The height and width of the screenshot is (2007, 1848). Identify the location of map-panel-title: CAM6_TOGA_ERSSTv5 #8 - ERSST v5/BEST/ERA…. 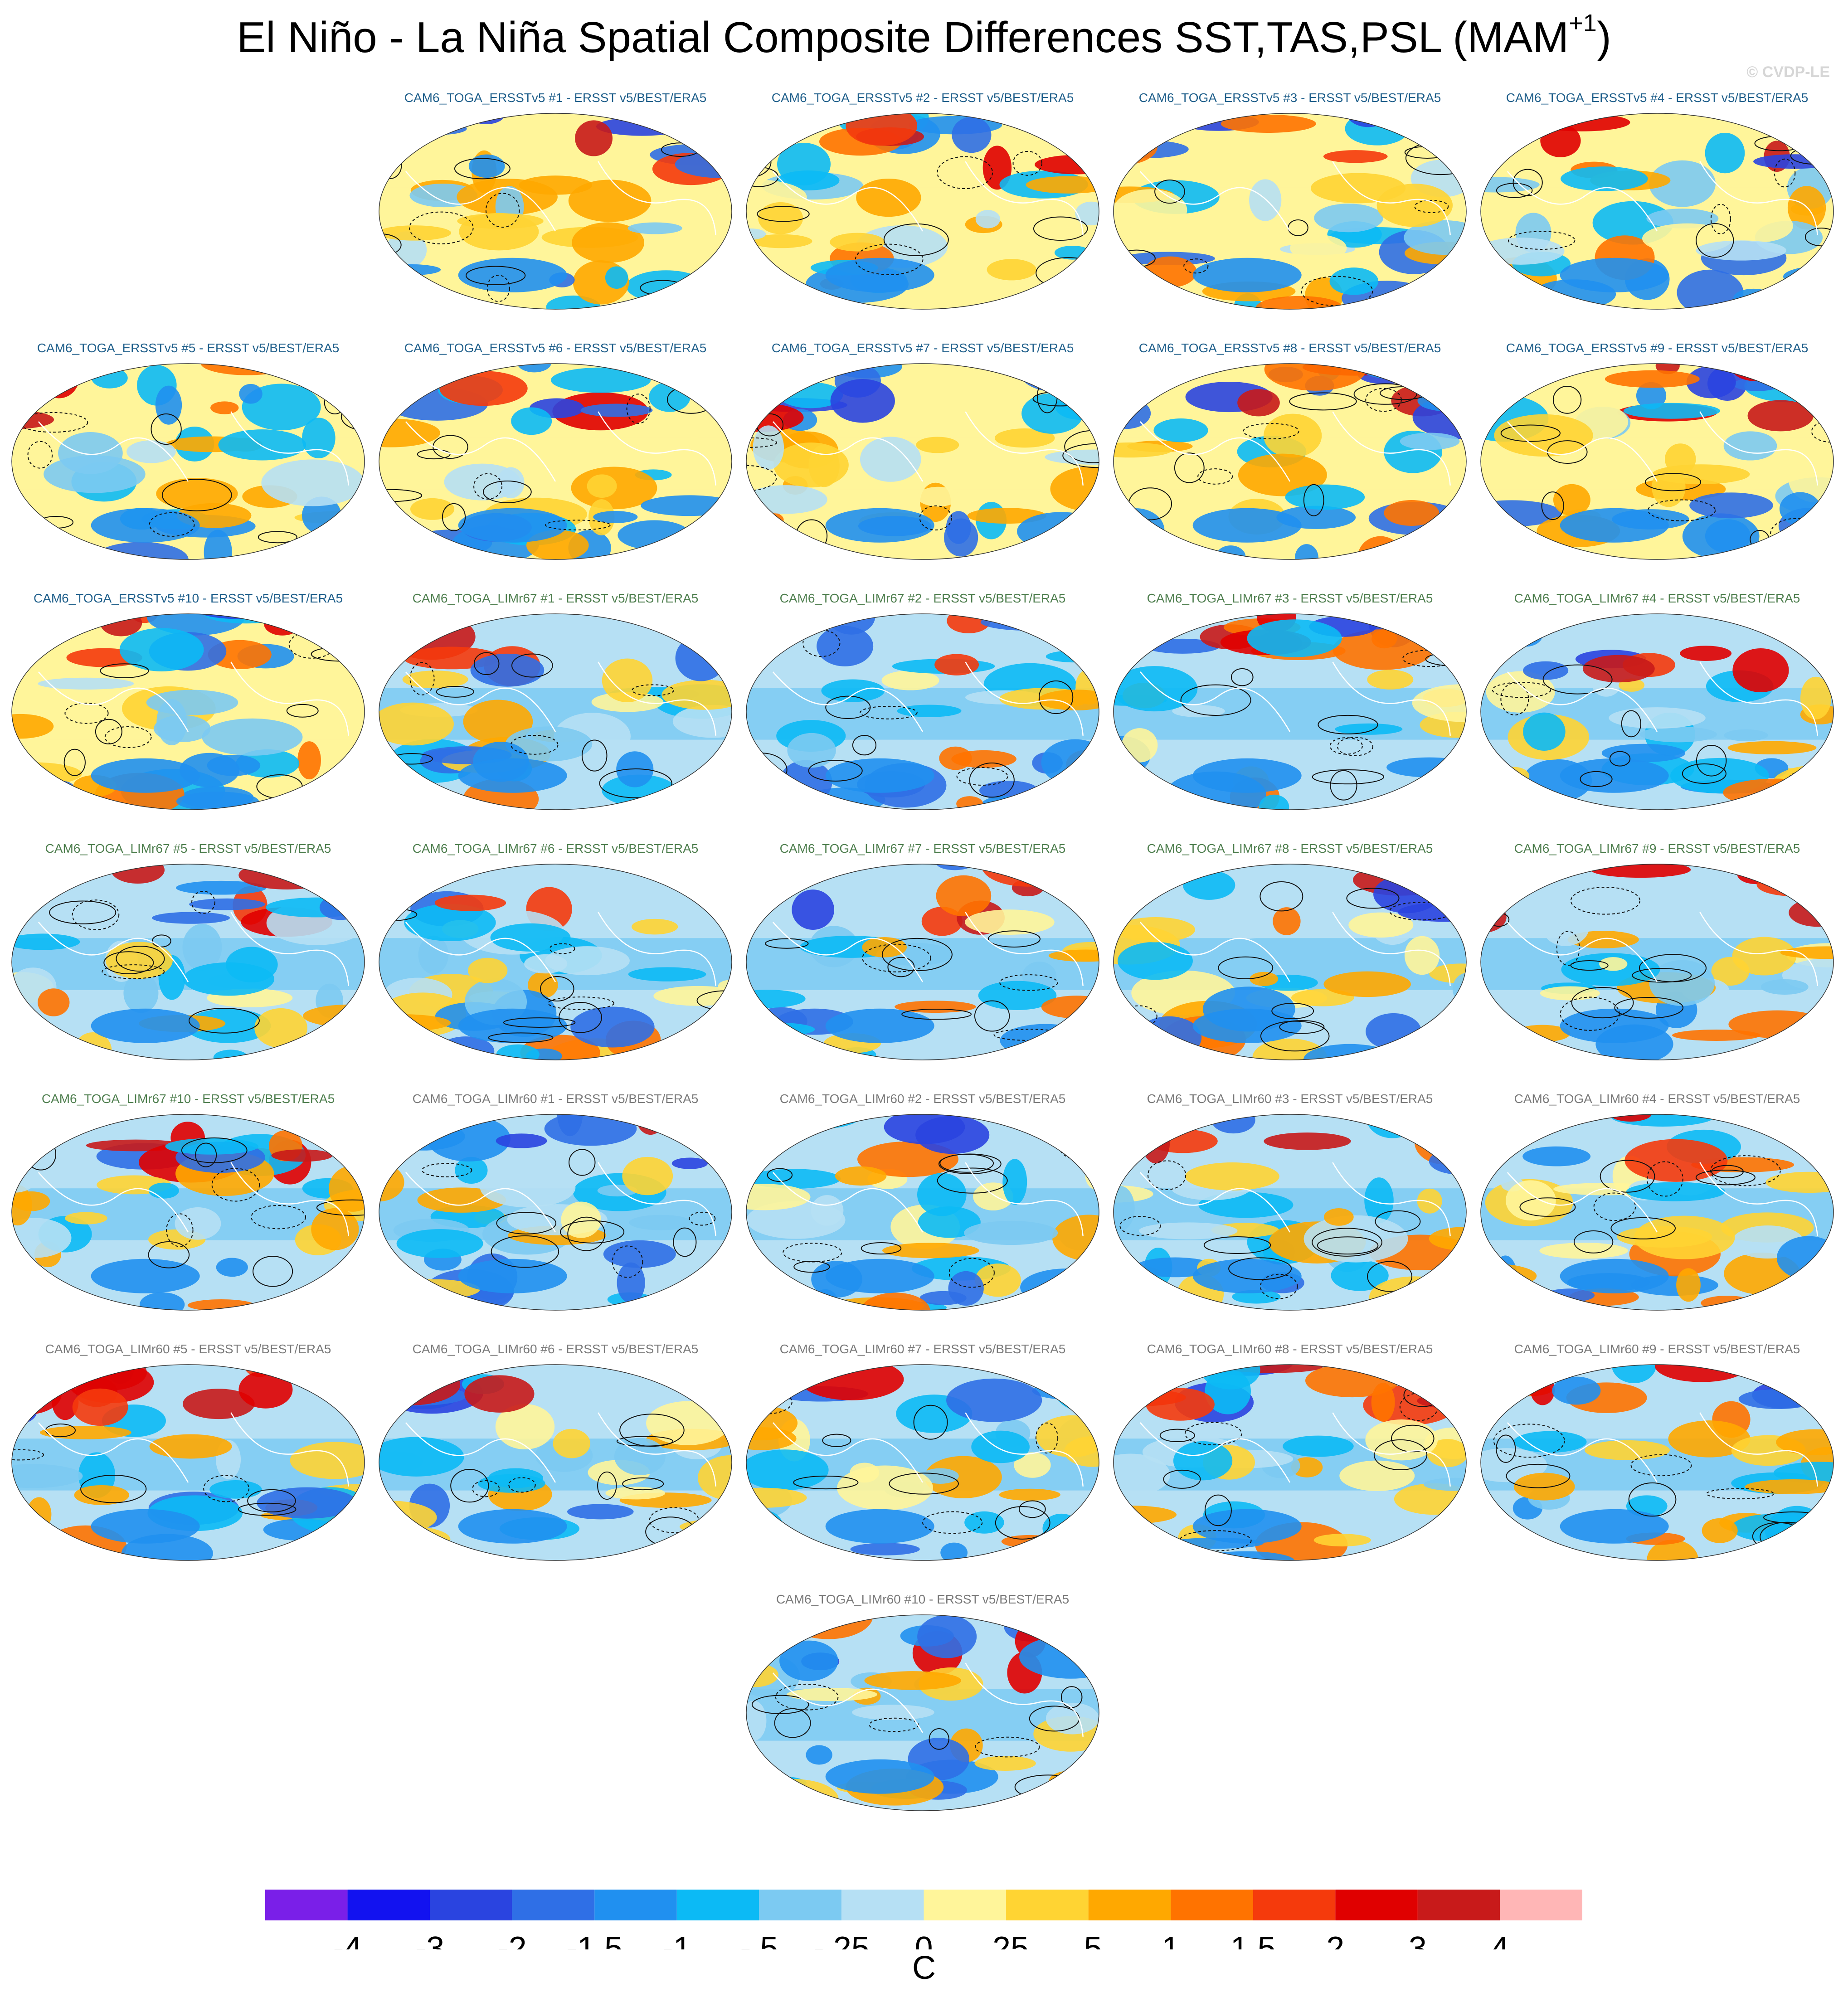
(1289, 348).